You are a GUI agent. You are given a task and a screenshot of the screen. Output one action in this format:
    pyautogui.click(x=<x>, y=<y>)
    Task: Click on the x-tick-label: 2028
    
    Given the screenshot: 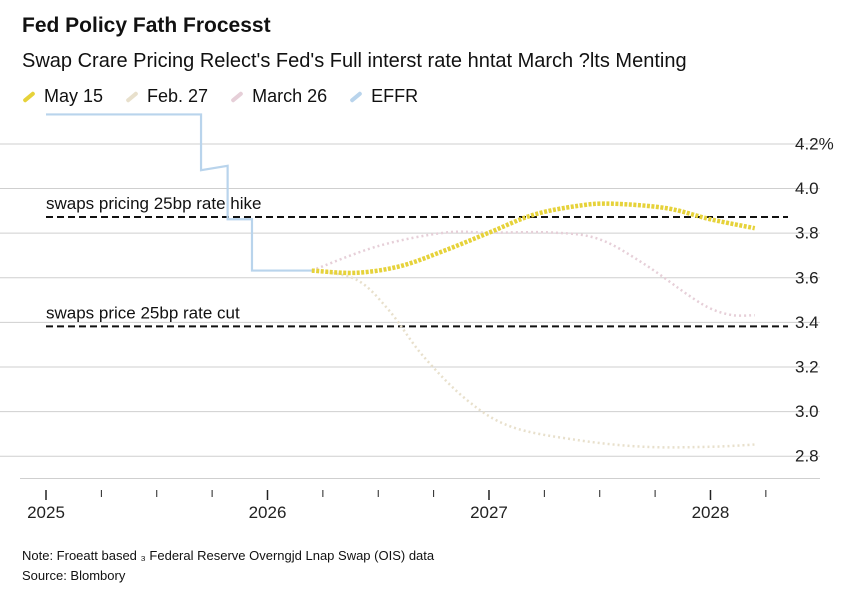 What is the action you would take?
    pyautogui.click(x=711, y=512)
    